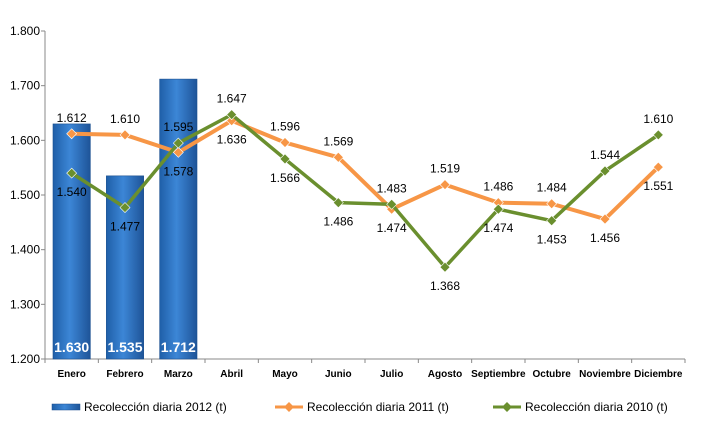  I want to click on y-tick-label: 1.200, so click(25, 359).